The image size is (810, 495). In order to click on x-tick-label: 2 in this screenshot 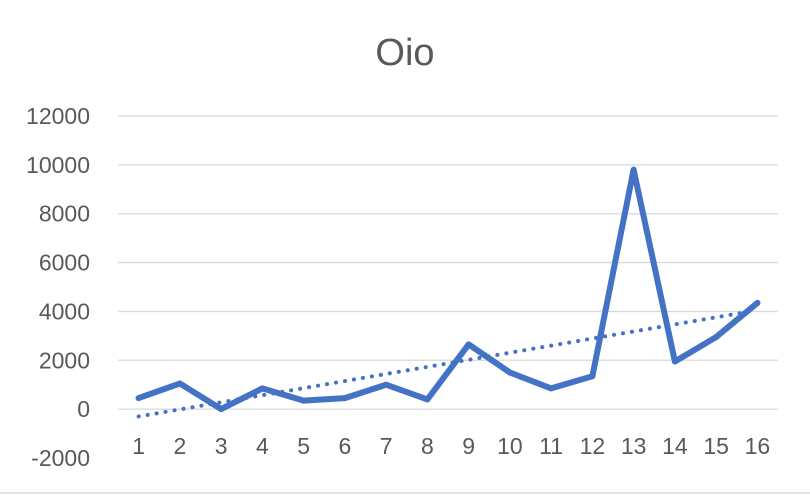, I will do `click(179, 446)`.